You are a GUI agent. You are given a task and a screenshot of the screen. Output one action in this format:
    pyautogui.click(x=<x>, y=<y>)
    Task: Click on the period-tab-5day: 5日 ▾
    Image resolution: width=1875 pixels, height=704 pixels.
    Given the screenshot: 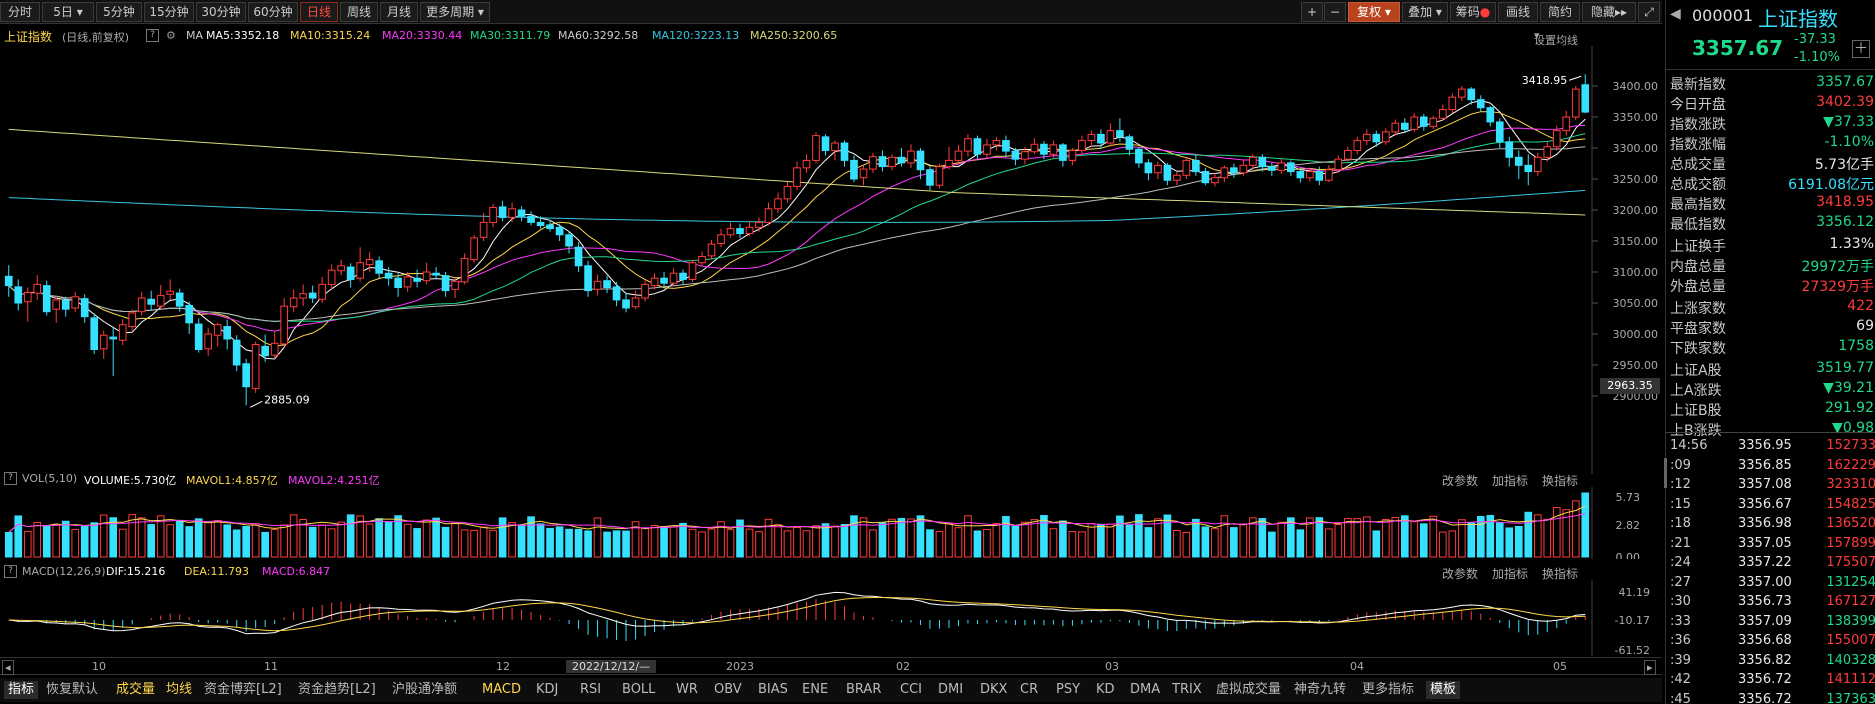 What is the action you would take?
    pyautogui.click(x=68, y=12)
    